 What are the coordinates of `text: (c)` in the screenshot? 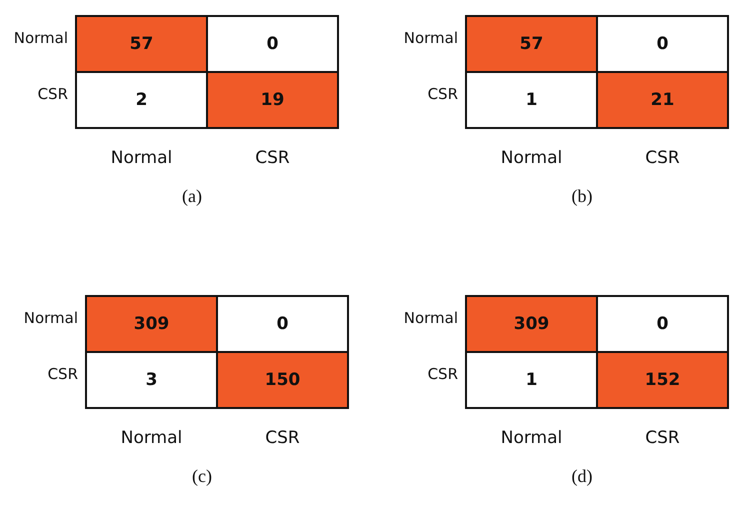 It's located at (202, 476).